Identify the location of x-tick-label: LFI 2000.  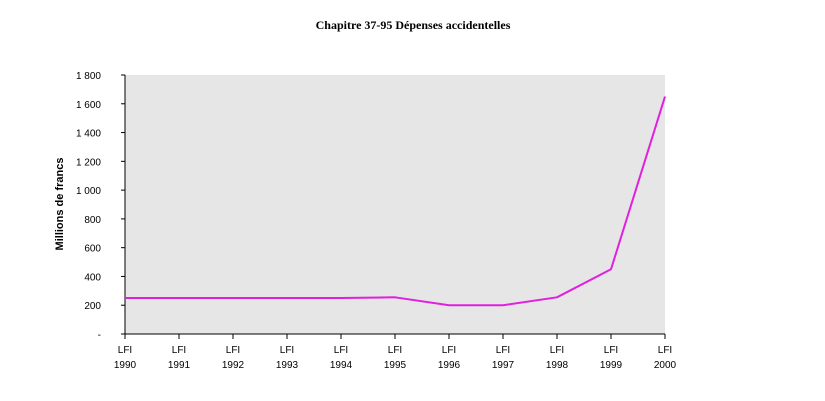
(665, 358).